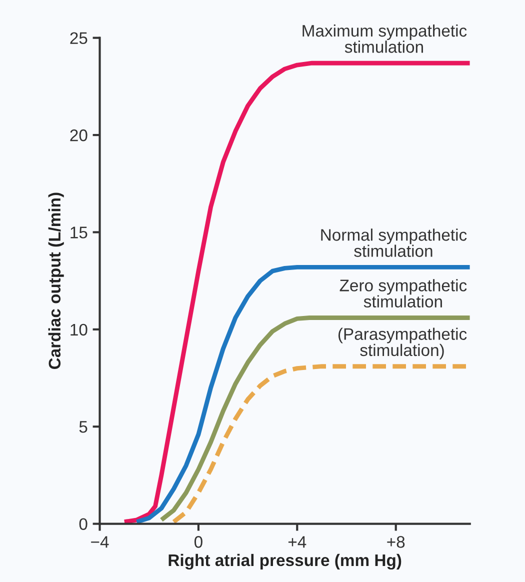 The height and width of the screenshot is (582, 525). Describe the element at coordinates (394, 242) in the screenshot. I see `series-label: Normal sympathetic stimulation` at that location.